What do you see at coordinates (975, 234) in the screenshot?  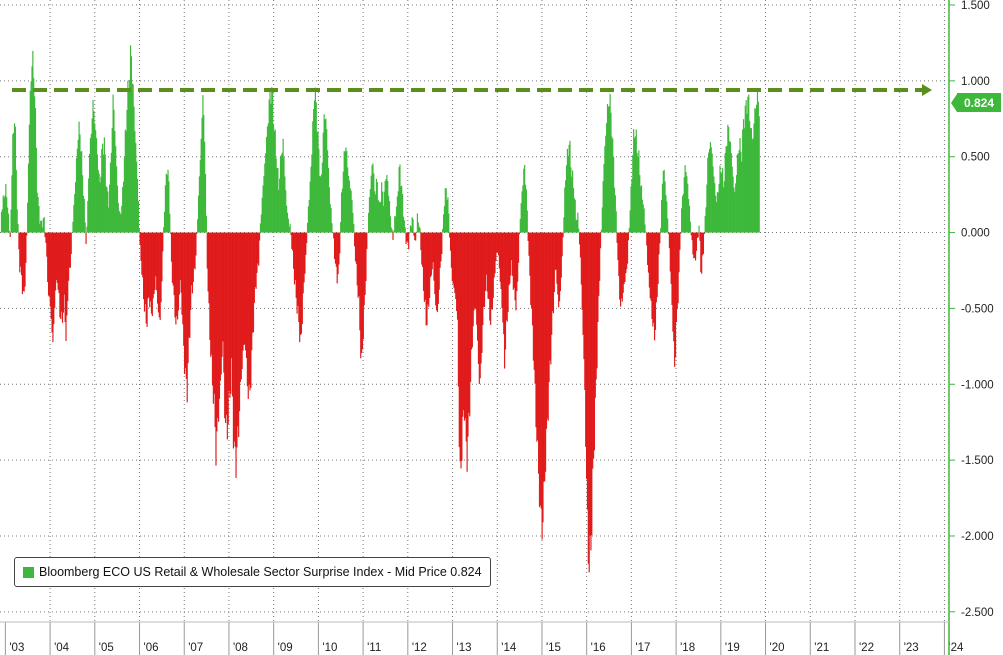 I see `y-tick-label: 0.000` at bounding box center [975, 234].